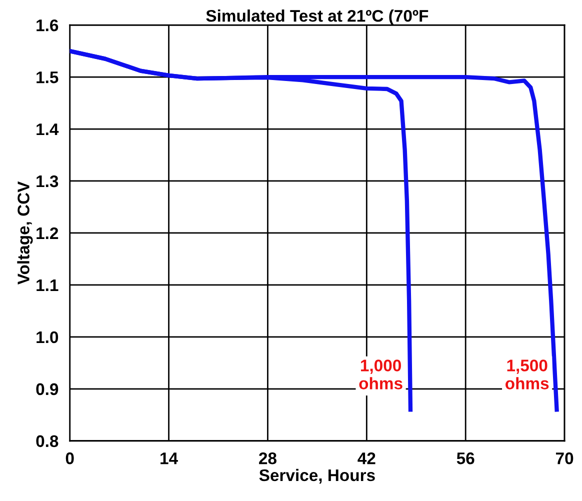 The height and width of the screenshot is (501, 582). Describe the element at coordinates (47, 285) in the screenshot. I see `y-tick-label: 1.1` at that location.